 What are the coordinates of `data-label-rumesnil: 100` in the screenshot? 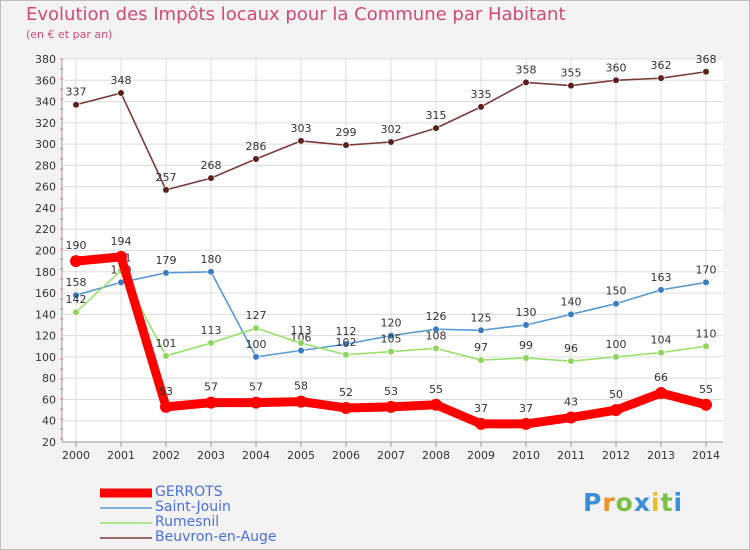 It's located at (616, 344).